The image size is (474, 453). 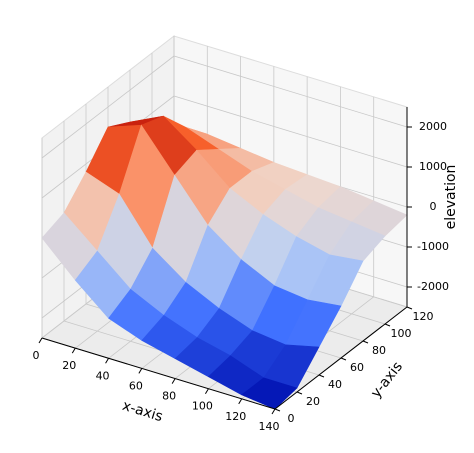 I want to click on y-axis-line, so click(x=341, y=358).